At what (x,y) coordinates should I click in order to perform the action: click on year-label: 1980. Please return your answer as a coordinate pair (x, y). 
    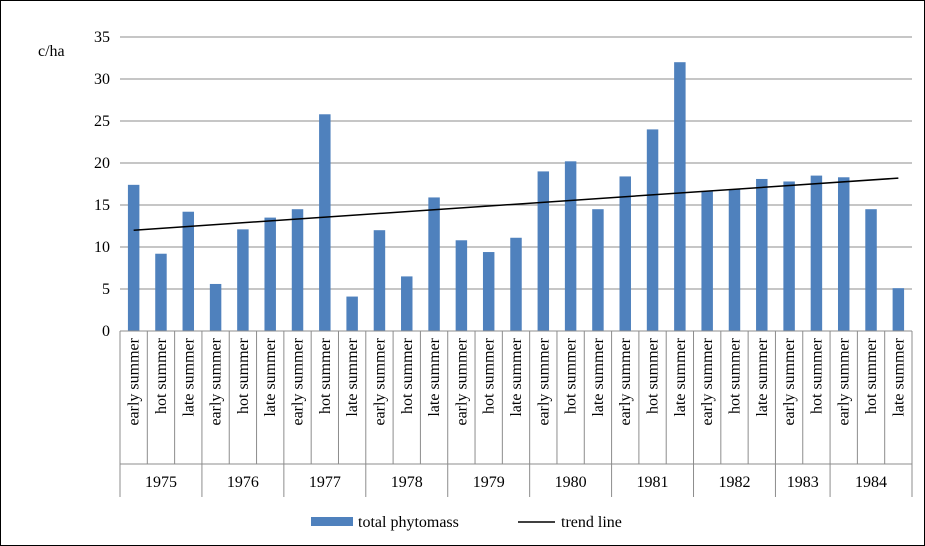
    Looking at the image, I should click on (571, 482).